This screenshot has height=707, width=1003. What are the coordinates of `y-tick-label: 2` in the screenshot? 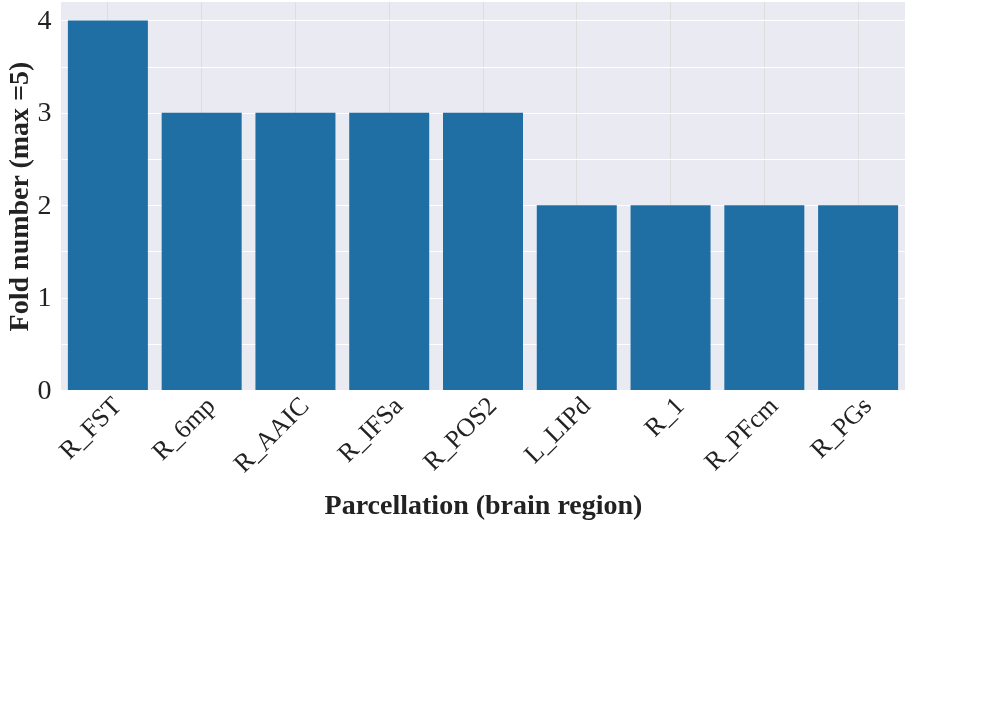 It's located at (44, 204).